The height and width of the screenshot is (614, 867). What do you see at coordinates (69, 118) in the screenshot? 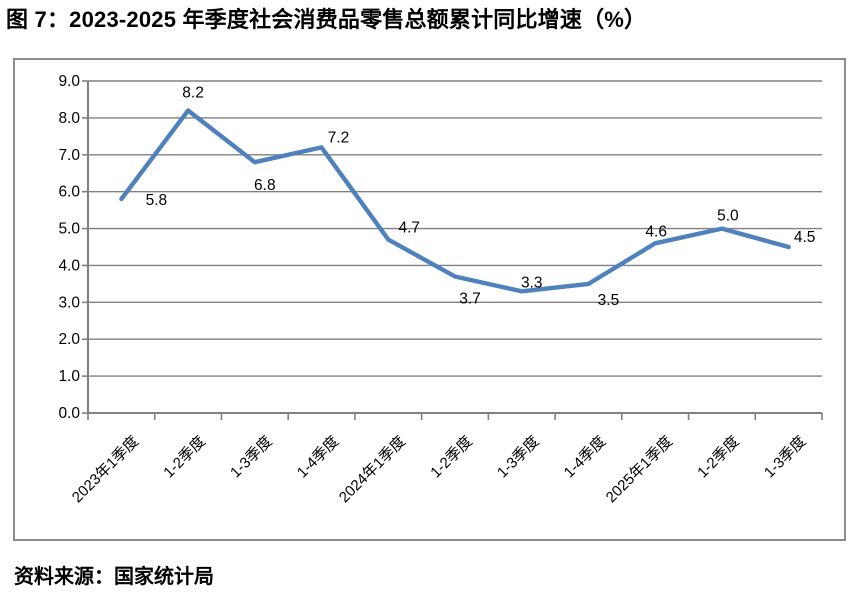
I see `svg-text: 8.0` at bounding box center [69, 118].